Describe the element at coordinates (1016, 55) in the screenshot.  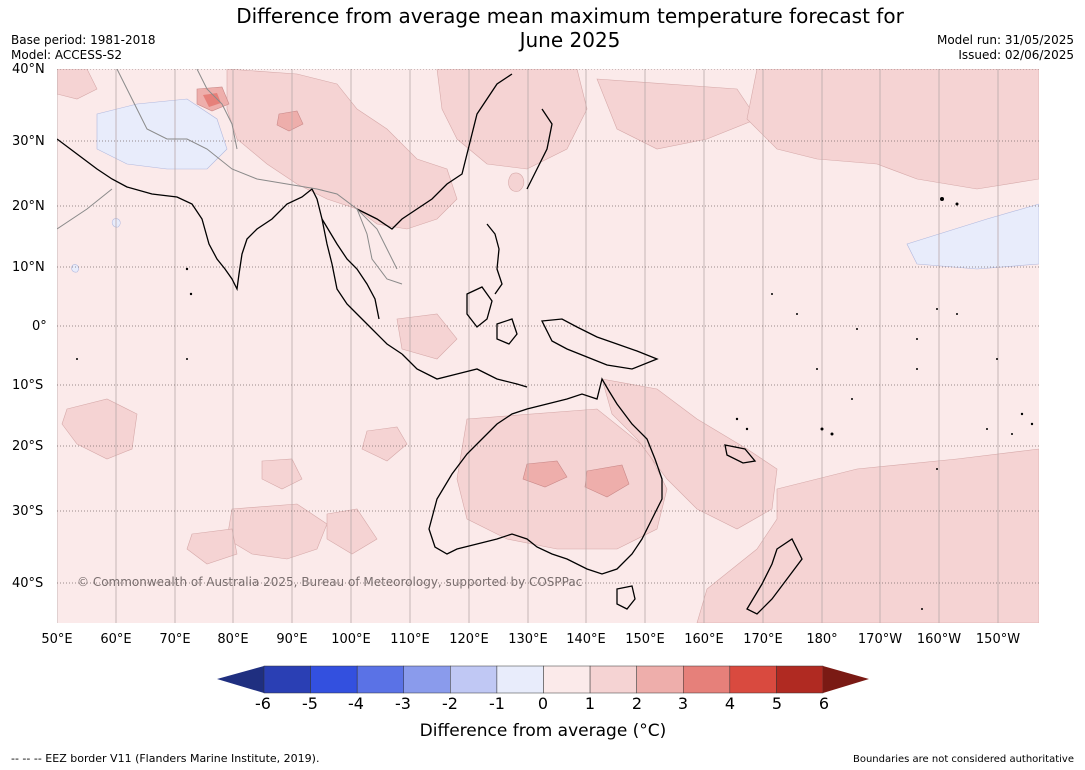
I see `issued-date: Issued: 02/06/2025` at that location.